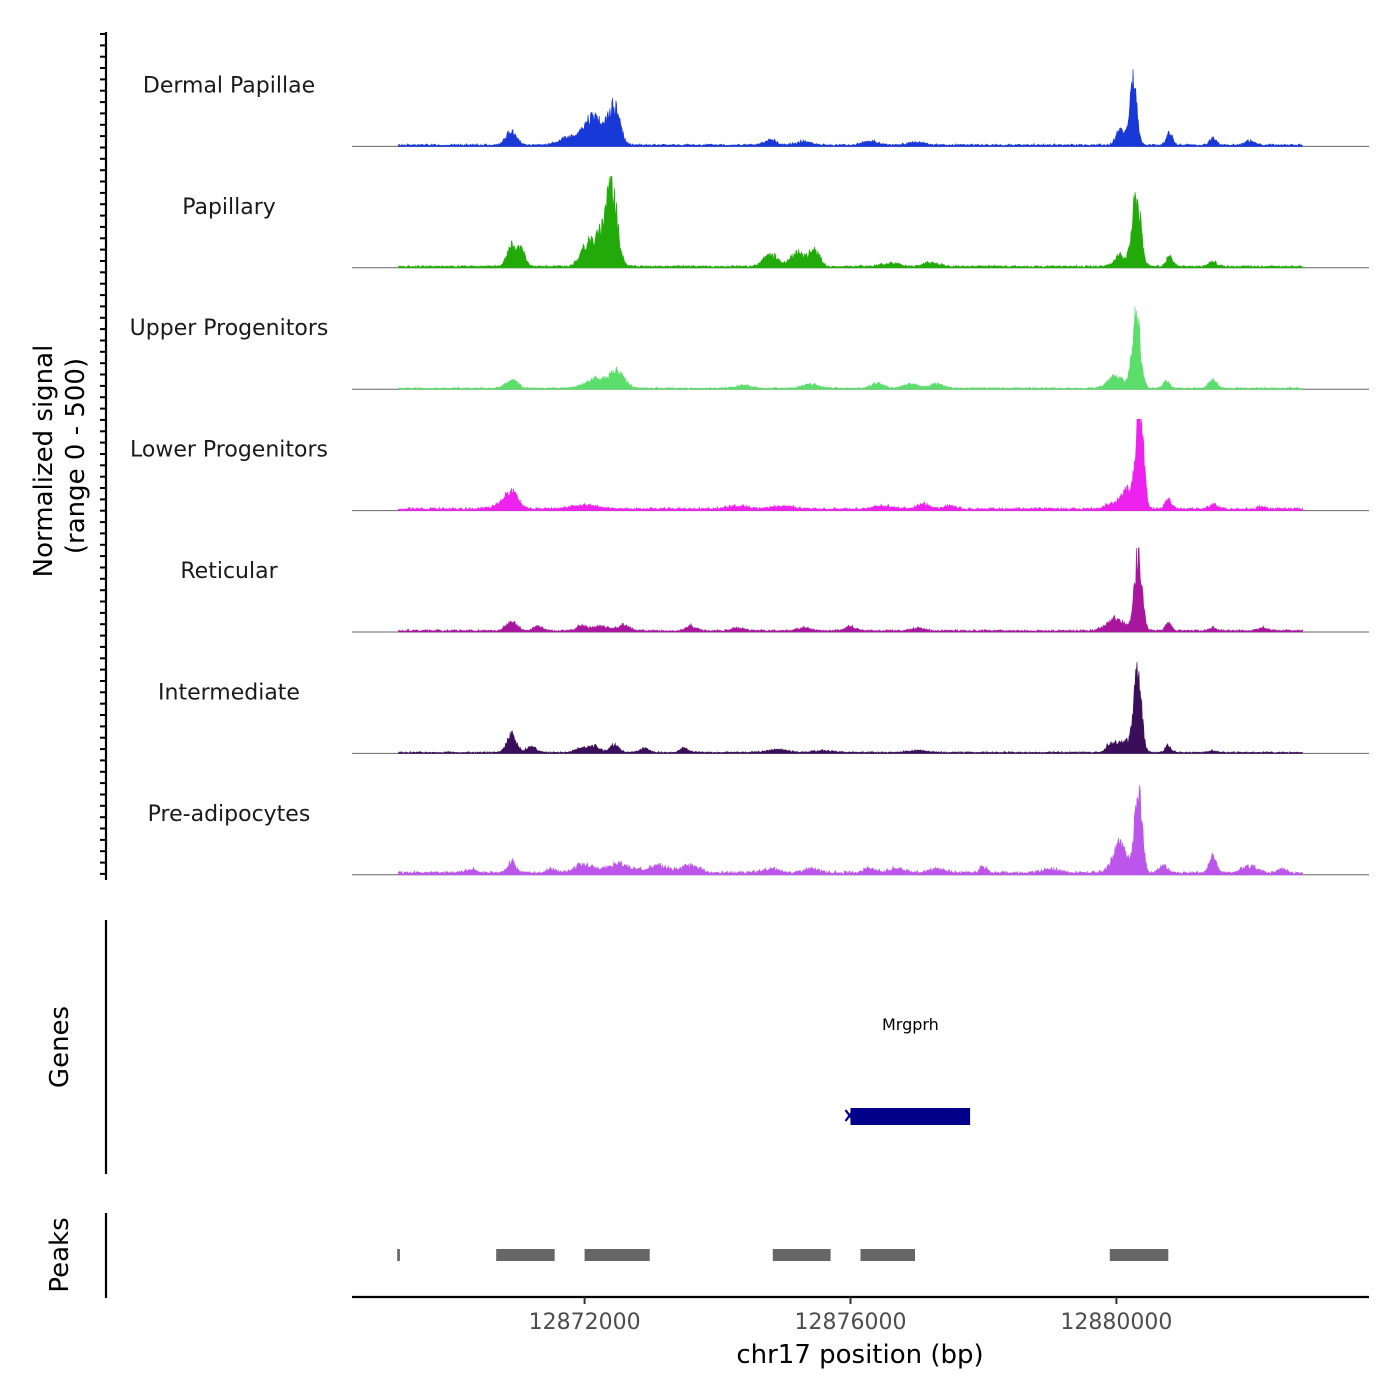 The image size is (1400, 1400). I want to click on track-intermediate: Intermediate, so click(763, 707).